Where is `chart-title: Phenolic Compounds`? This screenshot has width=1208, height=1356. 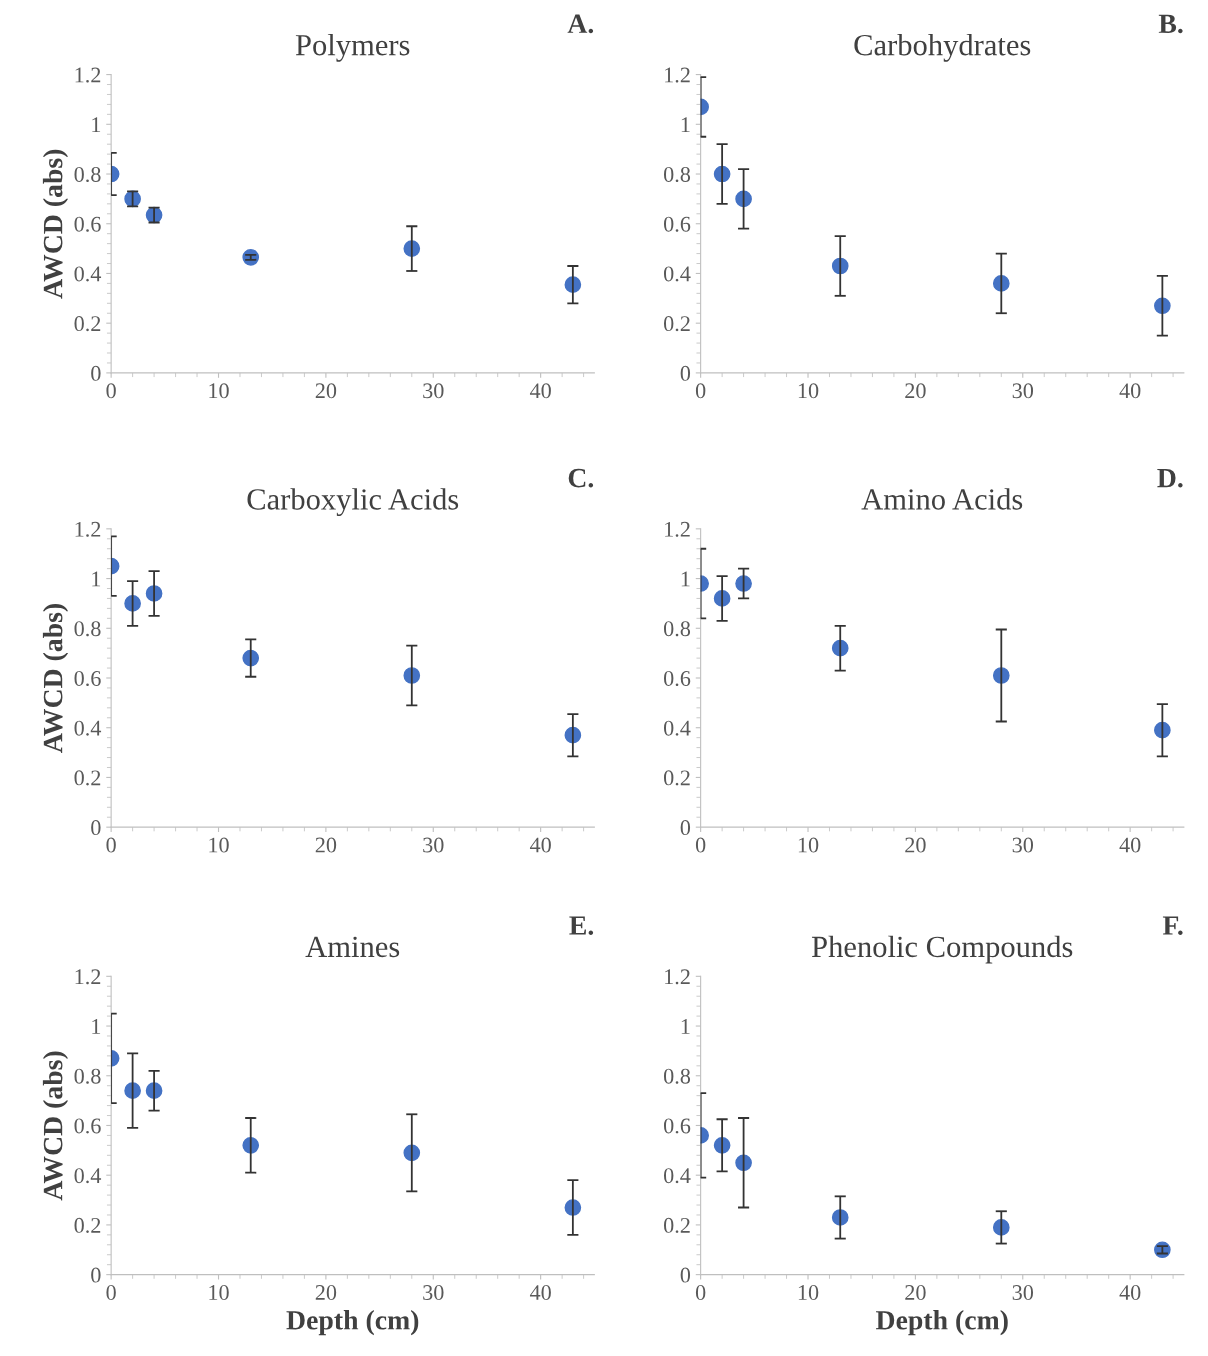 chart-title: Phenolic Compounds is located at coordinates (942, 949).